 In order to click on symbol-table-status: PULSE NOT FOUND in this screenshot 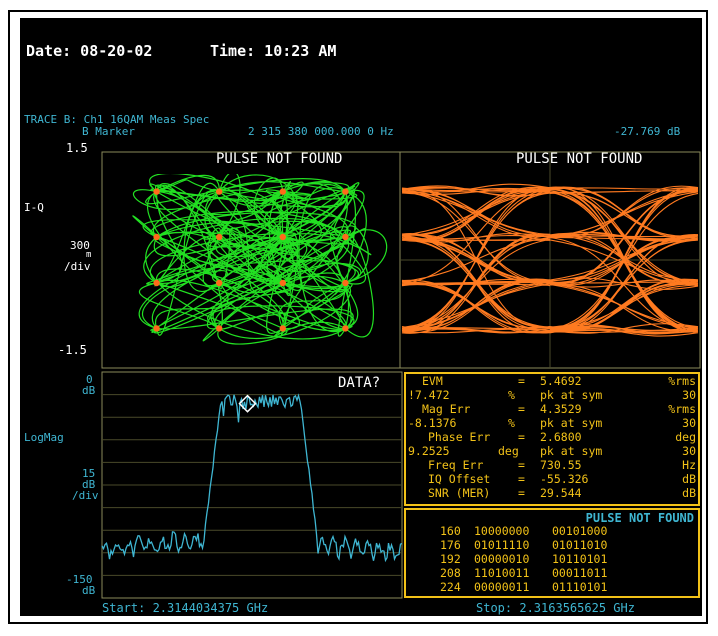, I will do `click(639, 518)`.